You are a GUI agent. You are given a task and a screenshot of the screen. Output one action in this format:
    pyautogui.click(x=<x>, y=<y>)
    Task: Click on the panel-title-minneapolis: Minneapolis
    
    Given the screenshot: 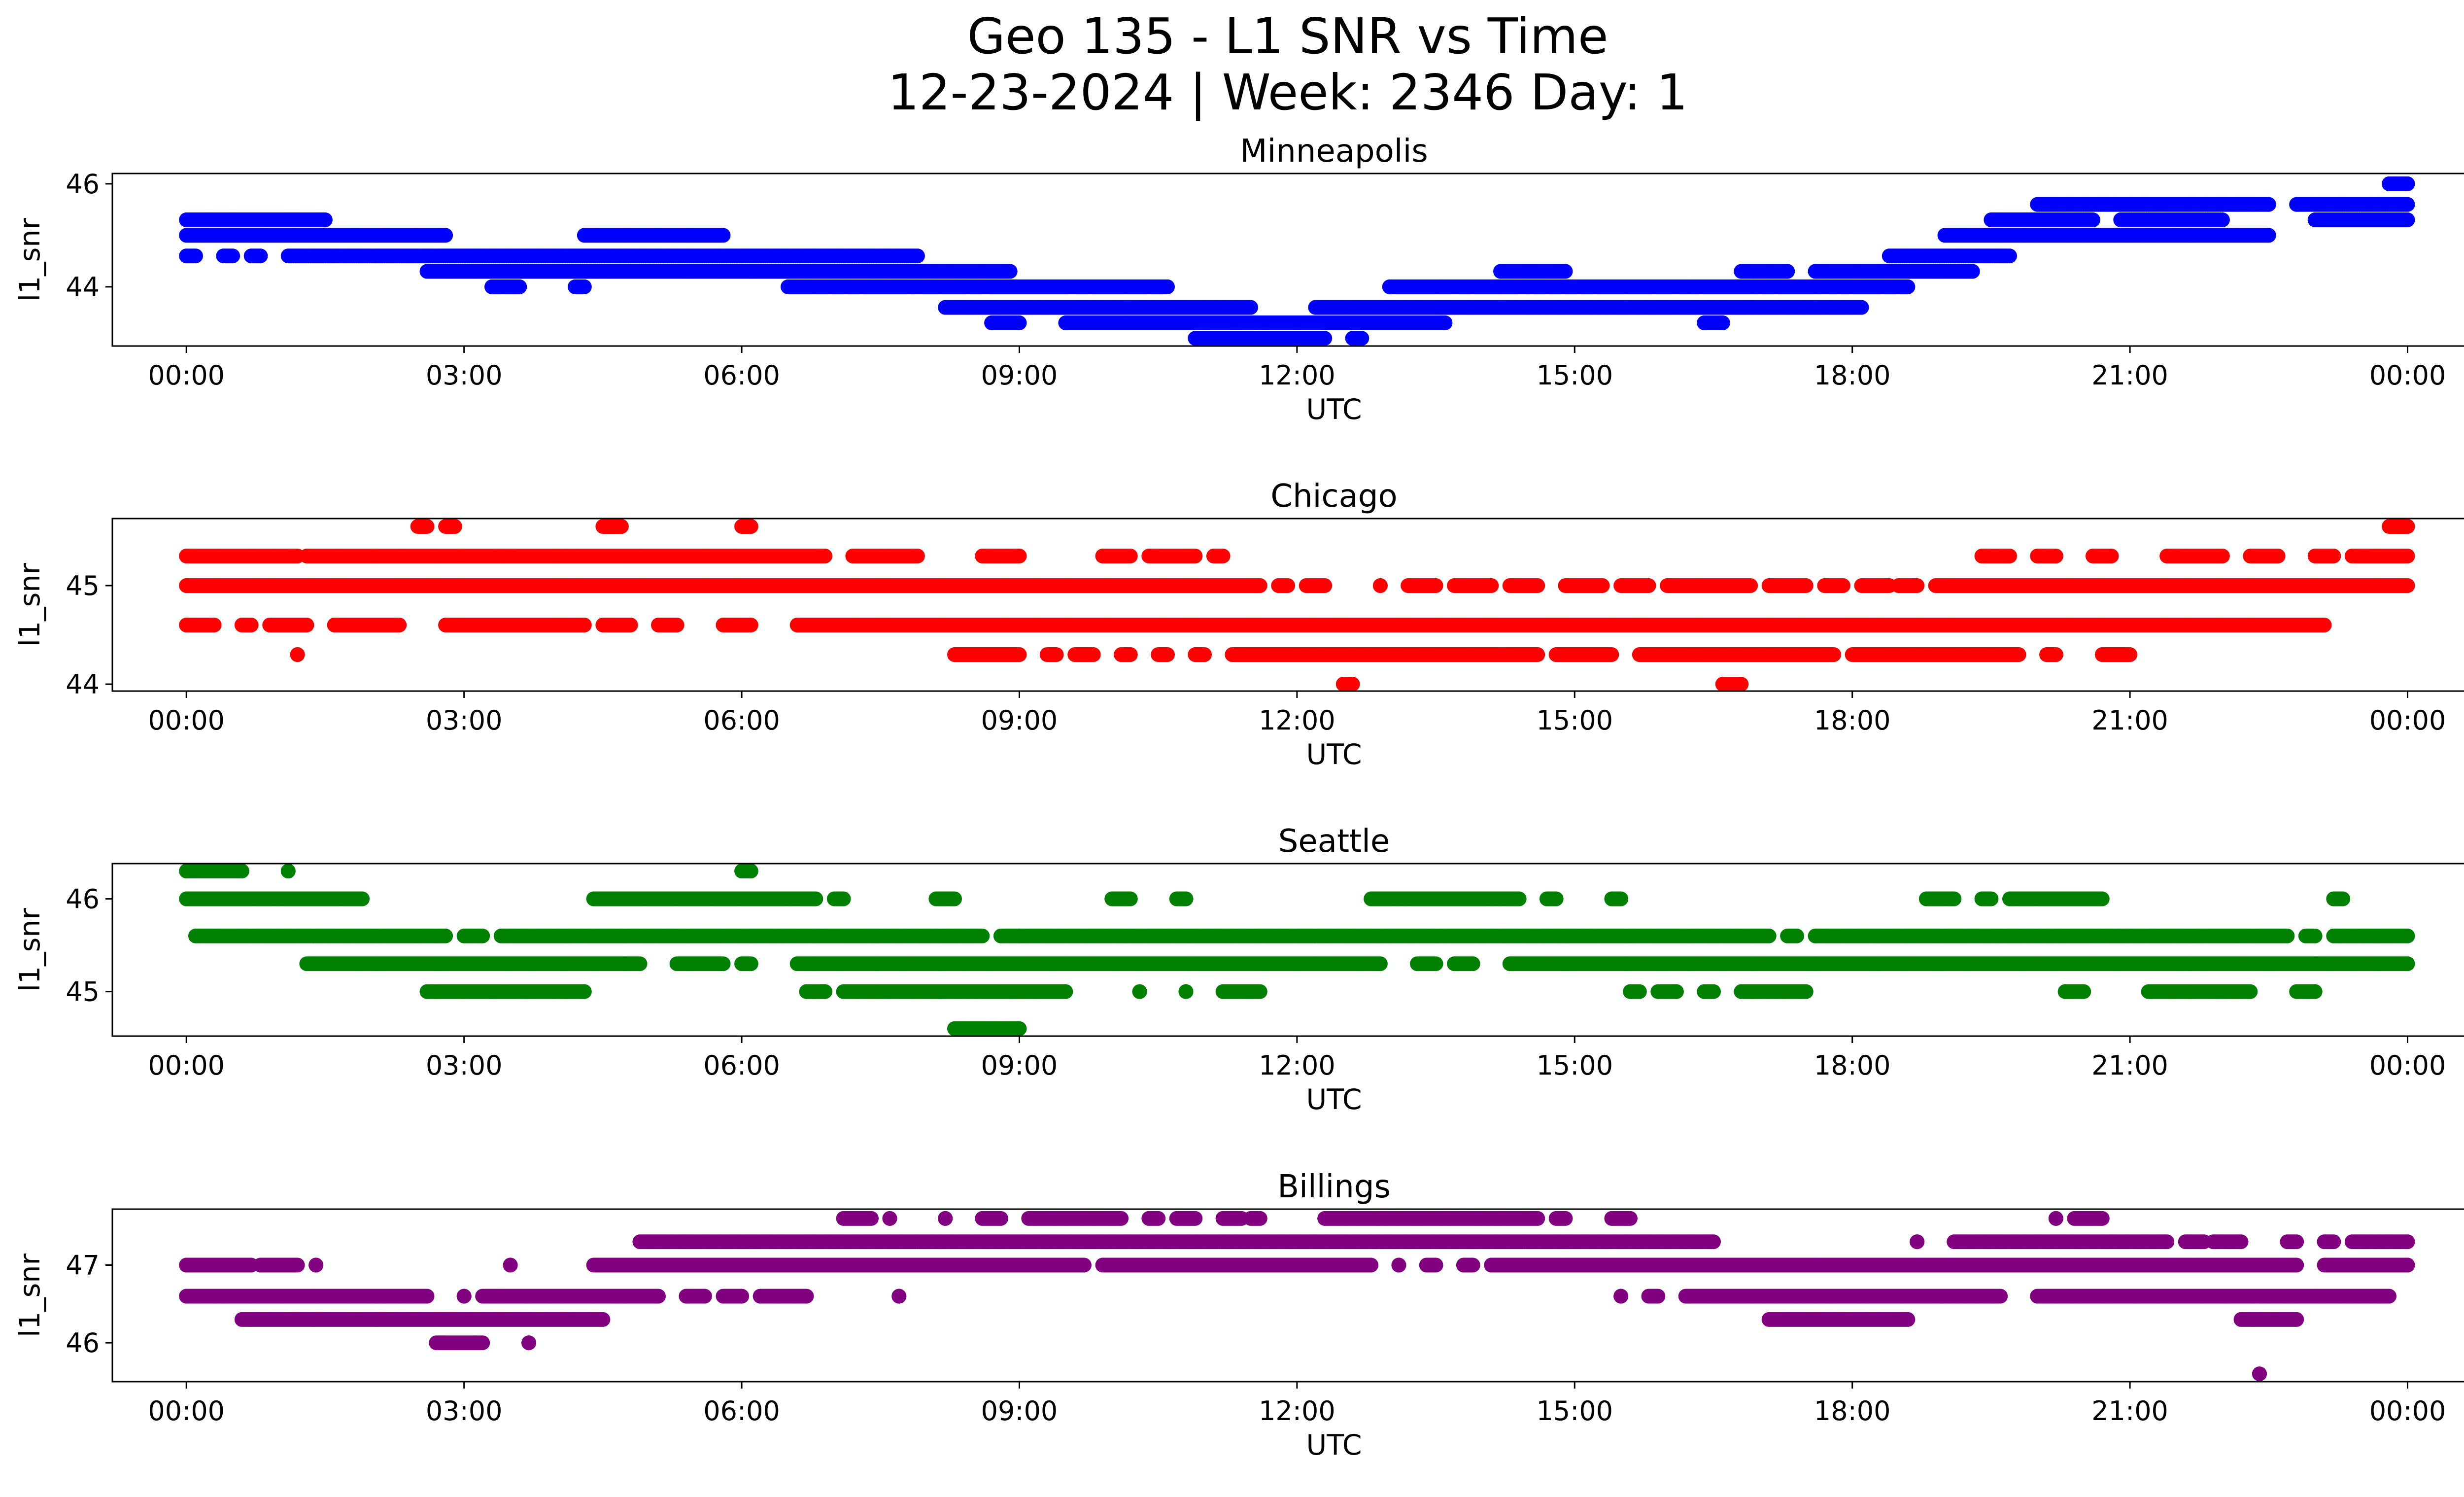 What is the action you would take?
    pyautogui.click(x=1334, y=151)
    